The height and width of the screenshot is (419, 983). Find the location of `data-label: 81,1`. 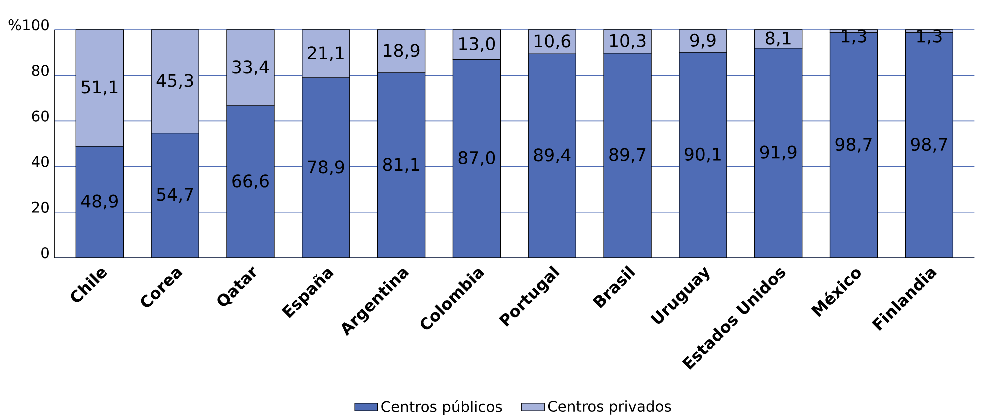

data-label: 81,1 is located at coordinates (401, 165).